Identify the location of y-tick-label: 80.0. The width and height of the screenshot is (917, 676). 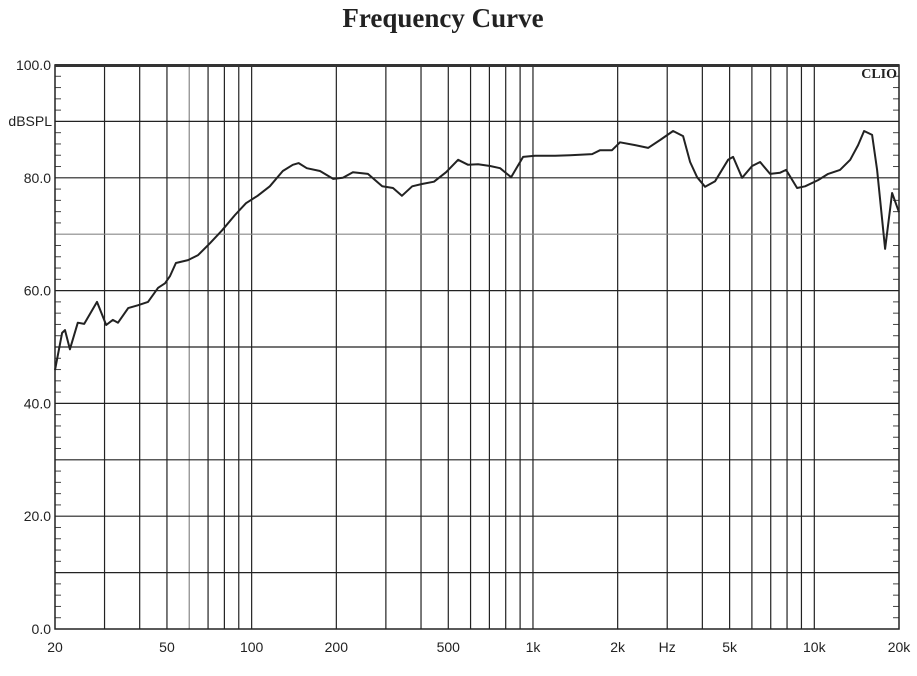
(37, 178).